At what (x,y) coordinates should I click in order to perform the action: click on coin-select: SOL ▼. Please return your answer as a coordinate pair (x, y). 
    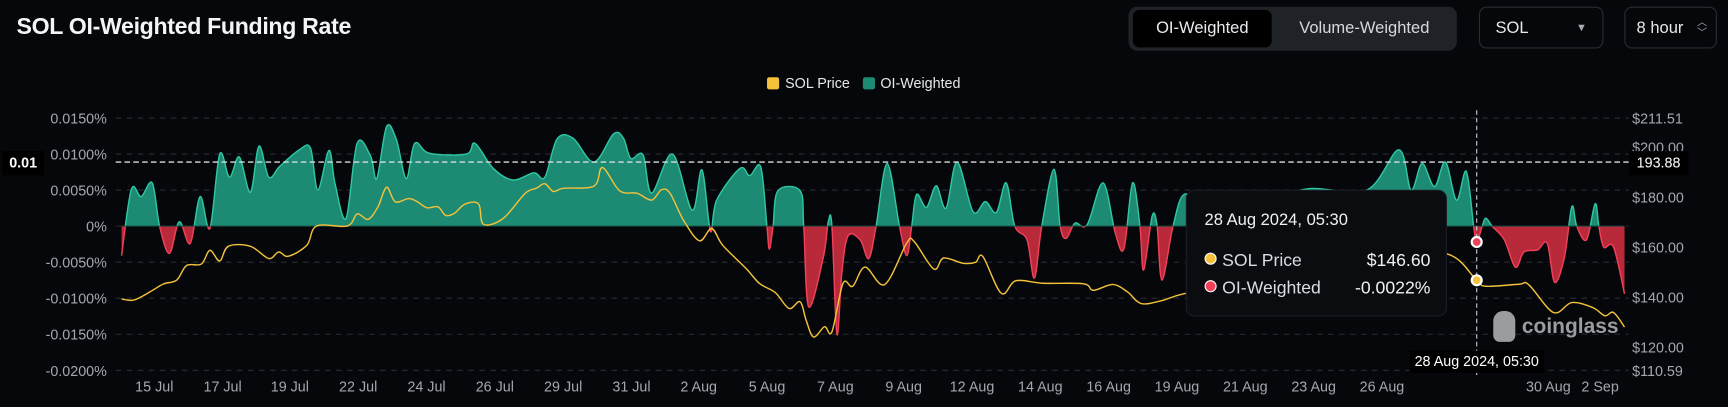
    Looking at the image, I should click on (1541, 27).